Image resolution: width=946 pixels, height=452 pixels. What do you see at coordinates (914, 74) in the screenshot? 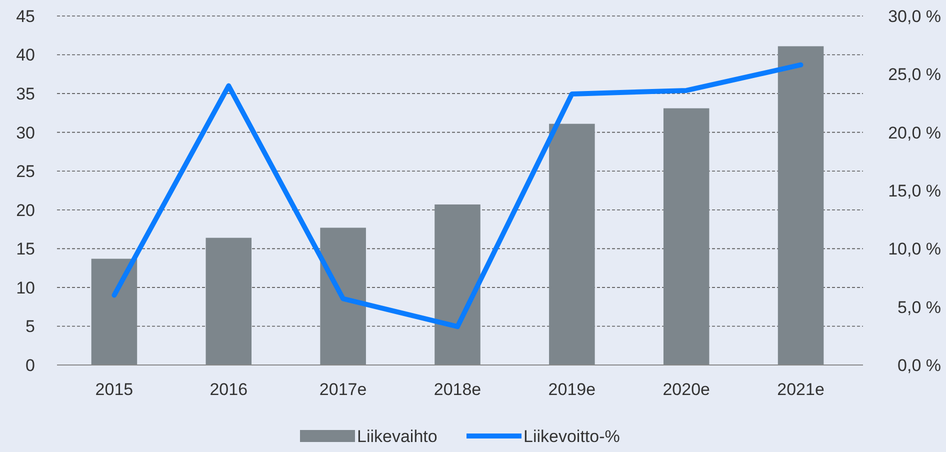
I see `y2-tick-label: 25,0 %` at bounding box center [914, 74].